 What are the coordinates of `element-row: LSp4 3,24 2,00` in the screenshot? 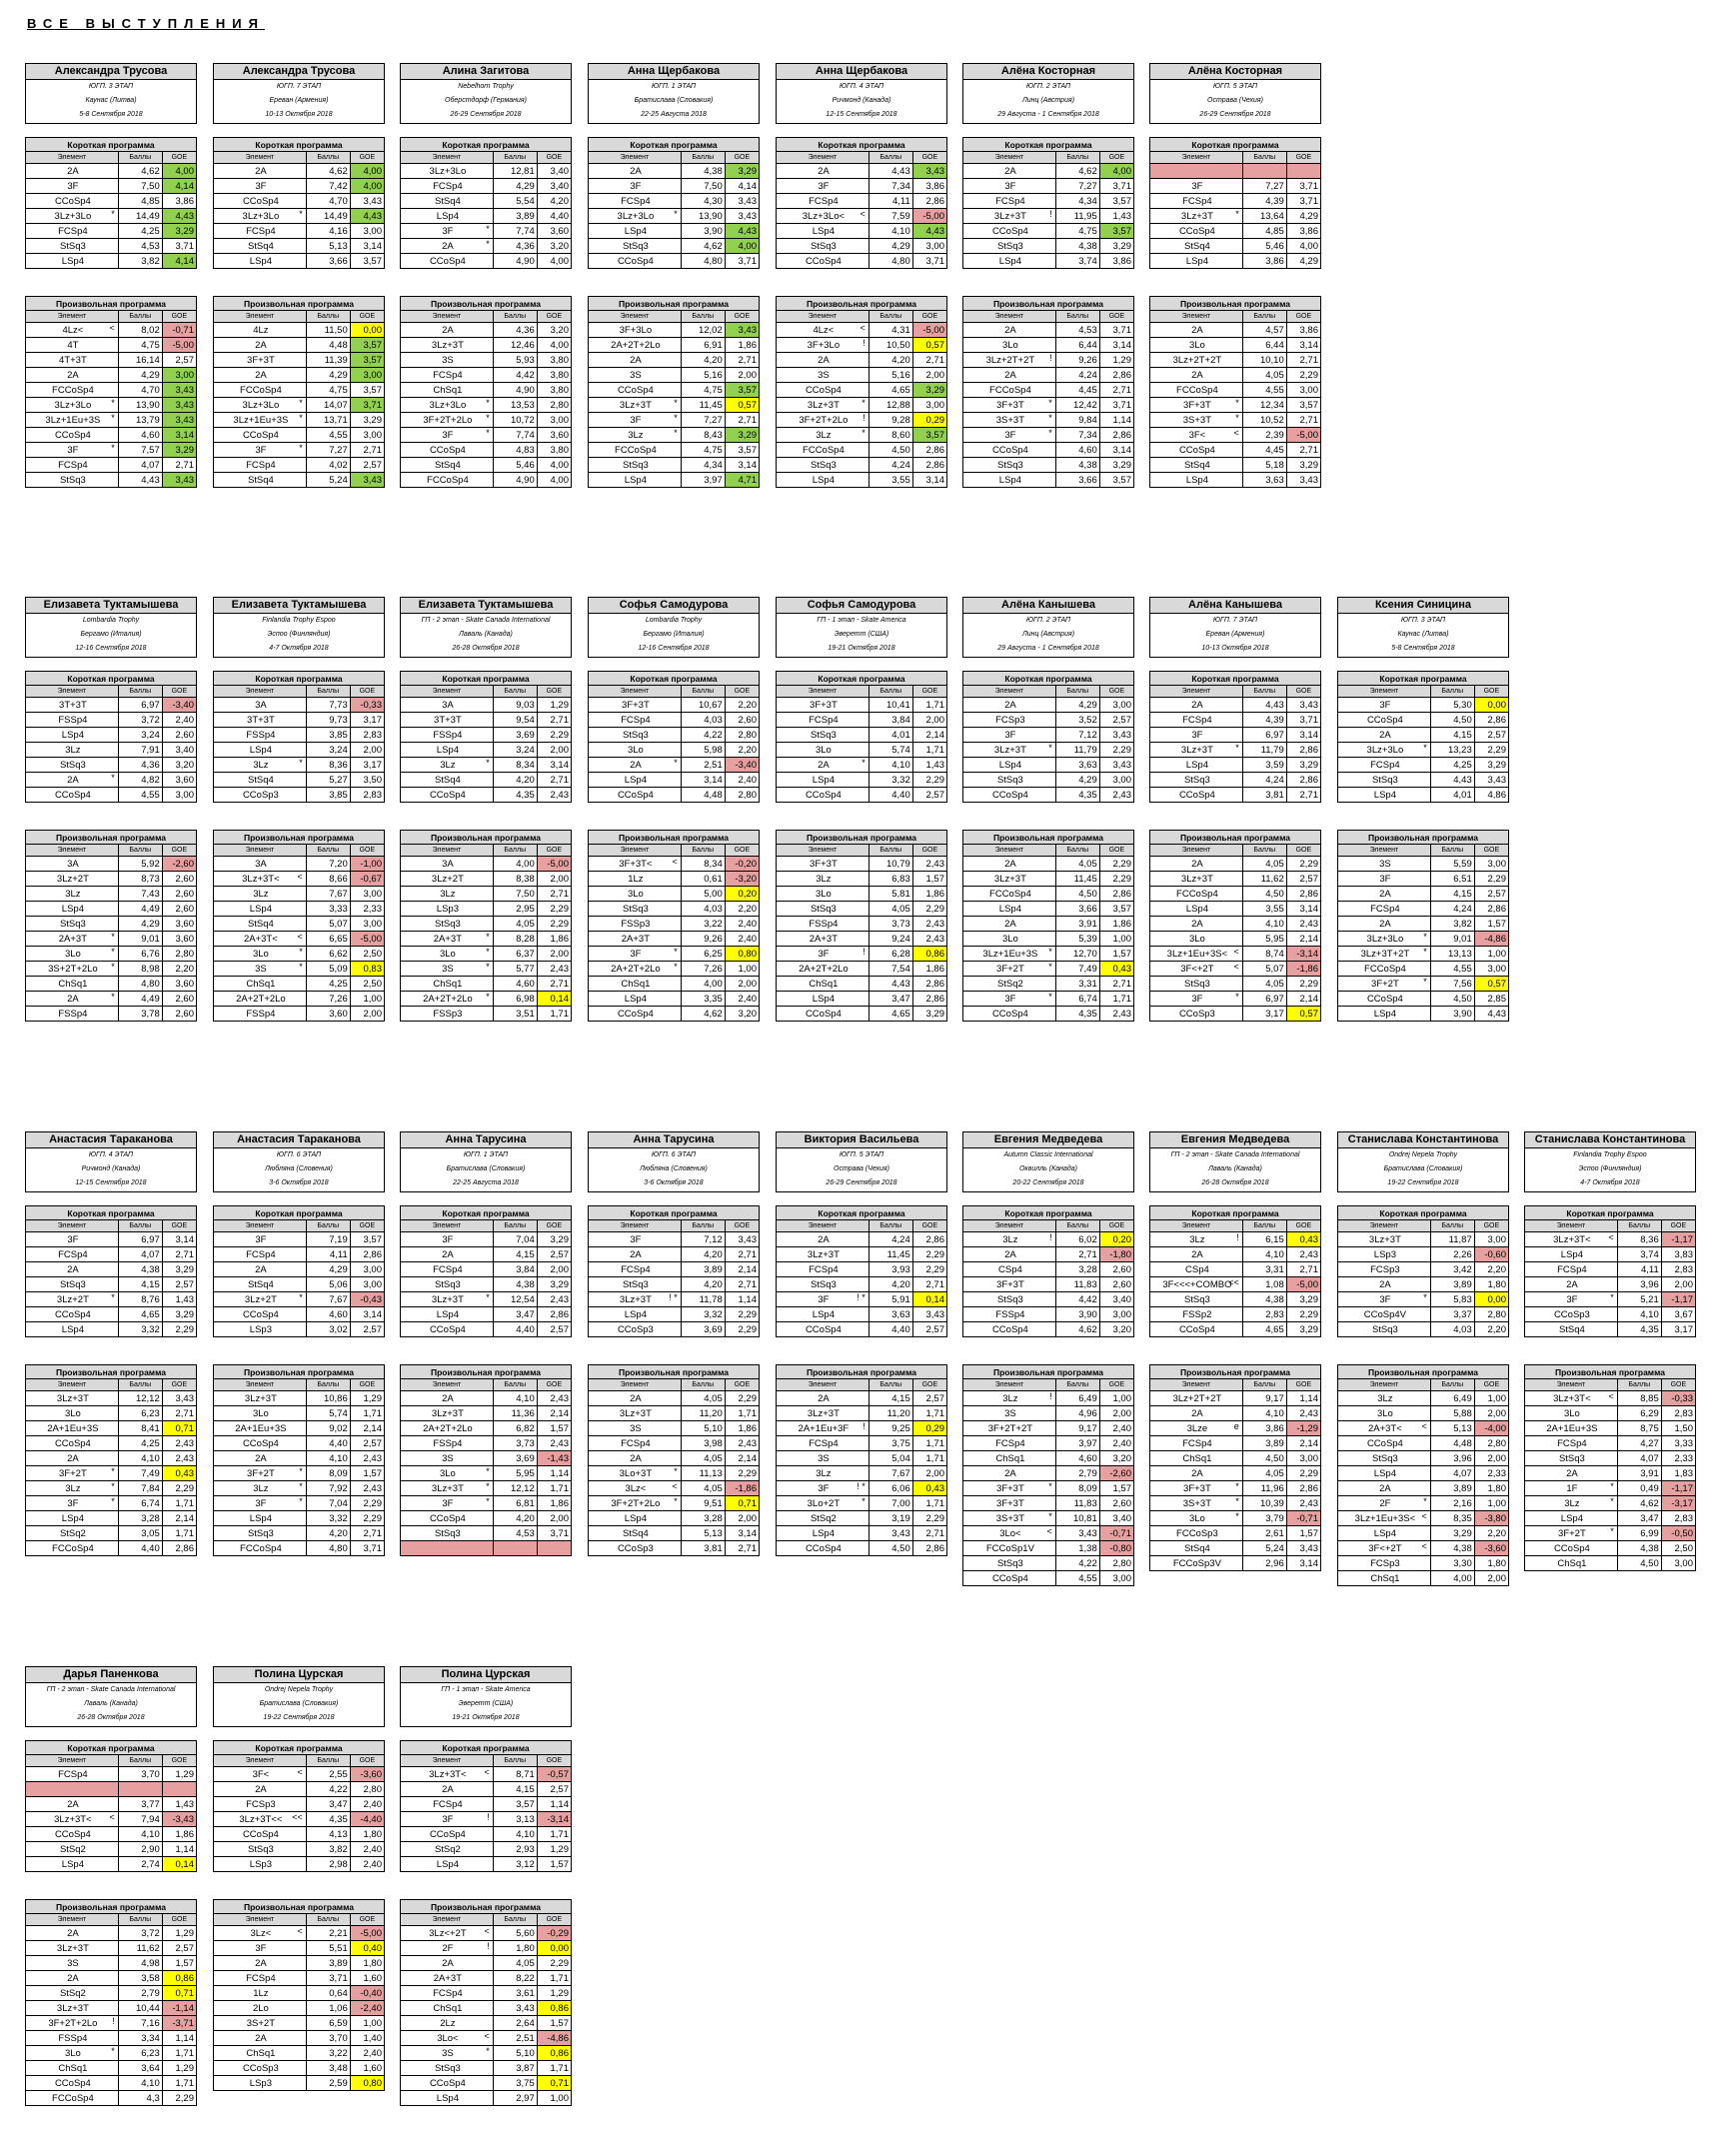 It's located at (486, 750).